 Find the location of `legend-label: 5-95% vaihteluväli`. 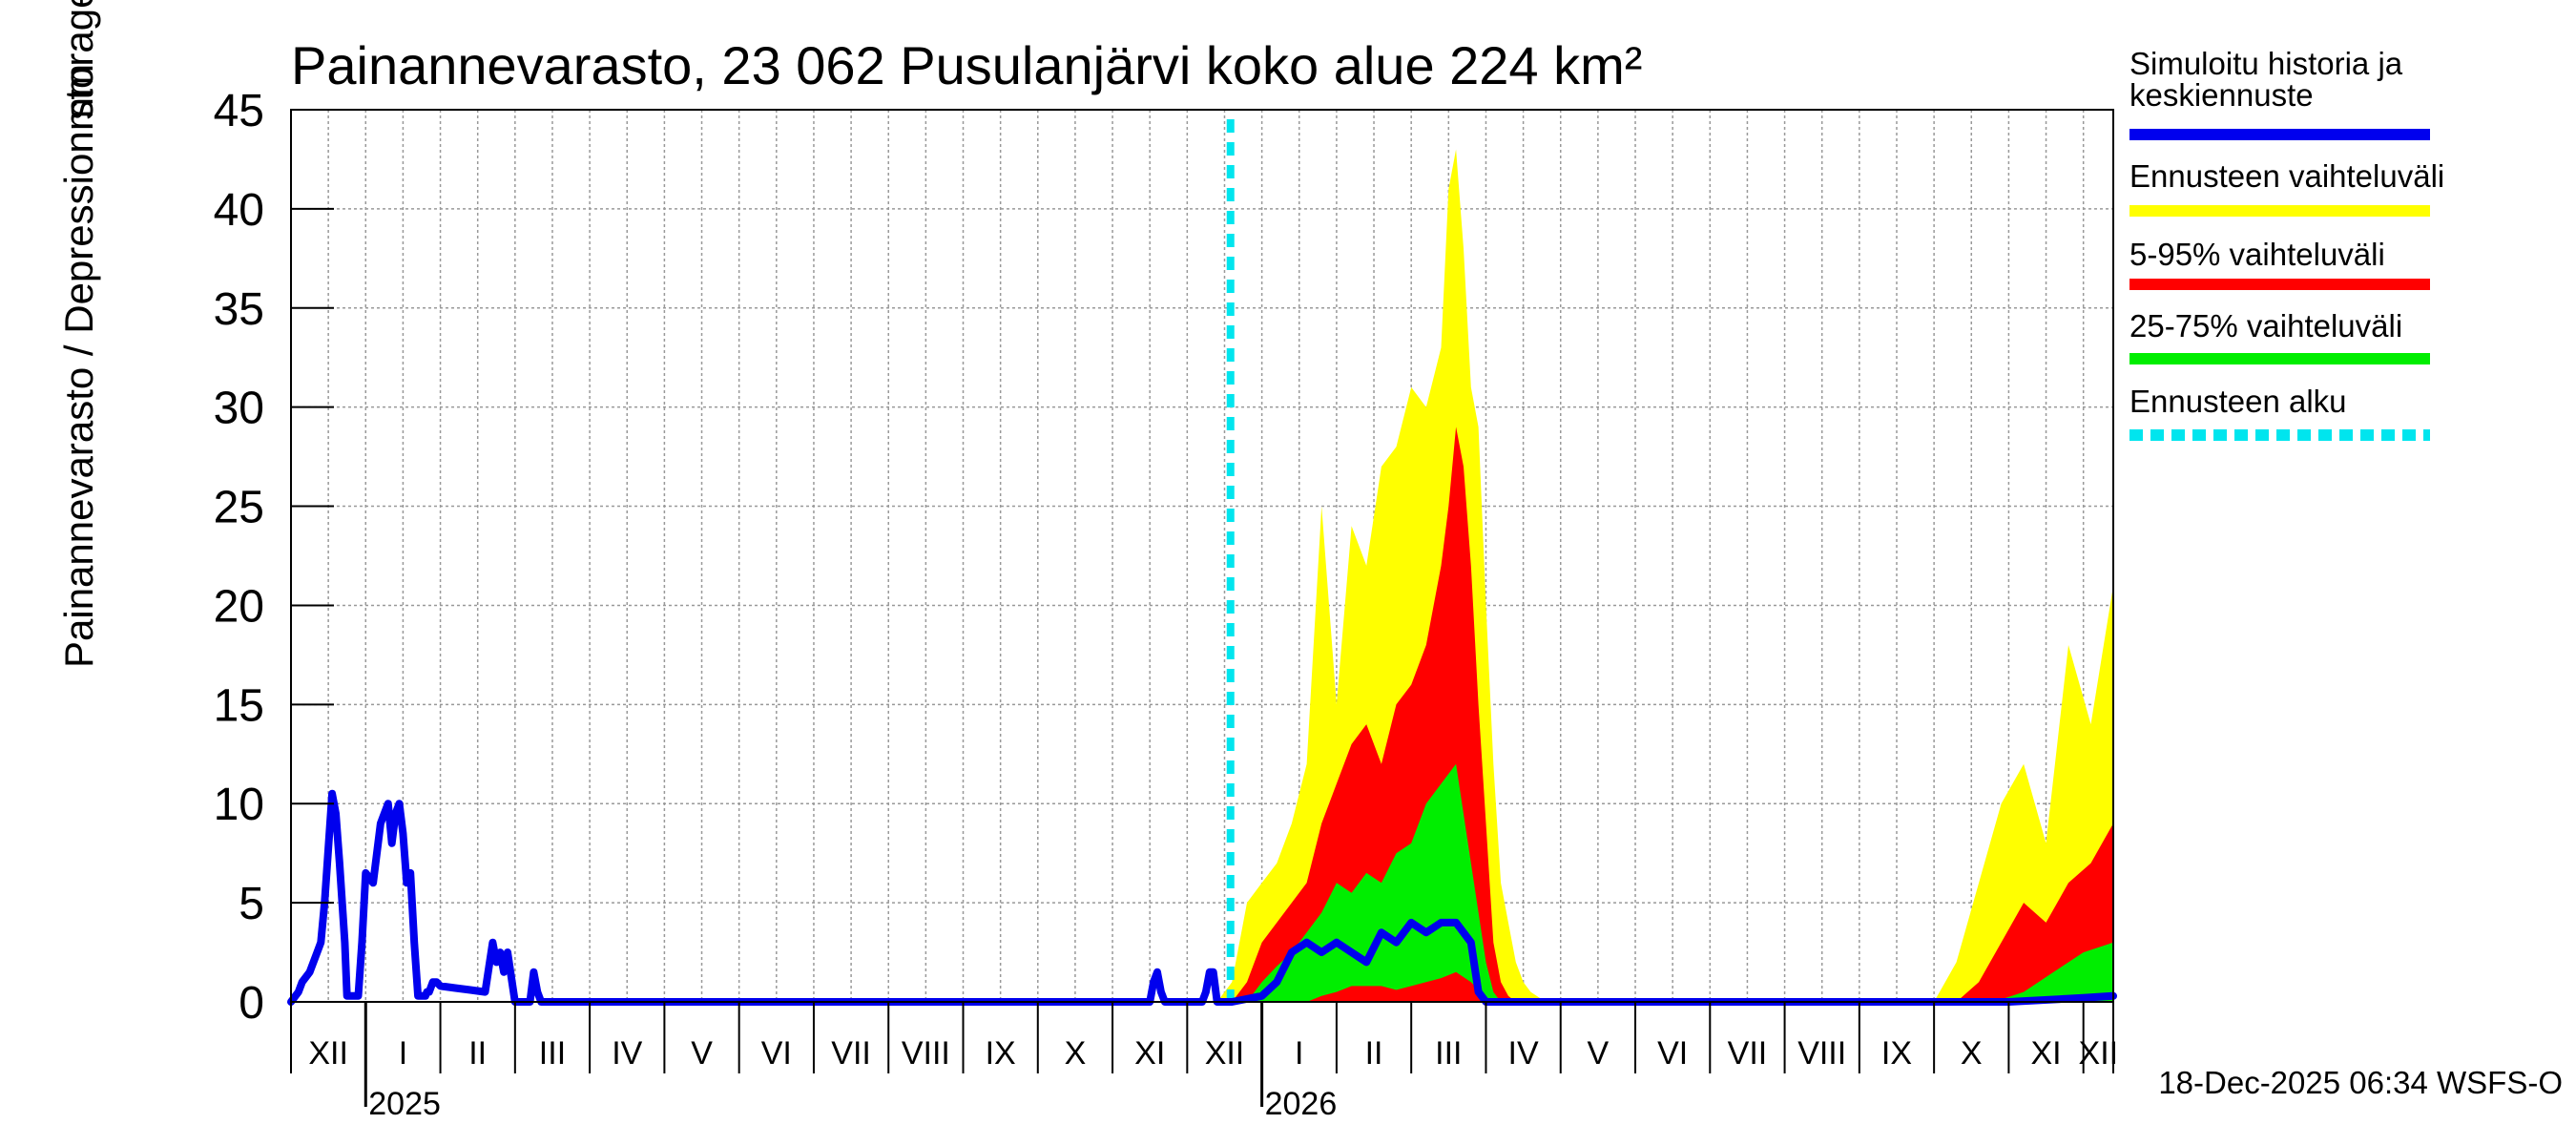

legend-label: 5-95% vaihteluväli is located at coordinates (2257, 255).